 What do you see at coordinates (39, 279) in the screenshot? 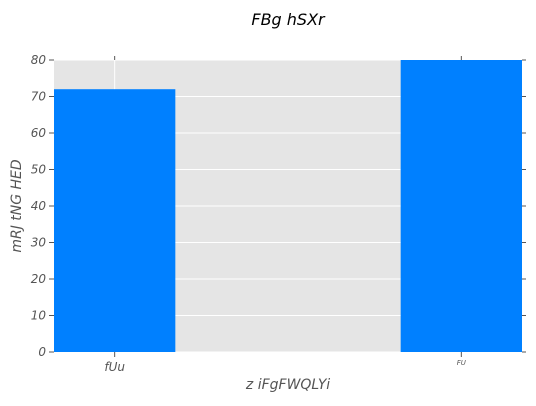
I see `y-tick-label: 20` at bounding box center [39, 279].